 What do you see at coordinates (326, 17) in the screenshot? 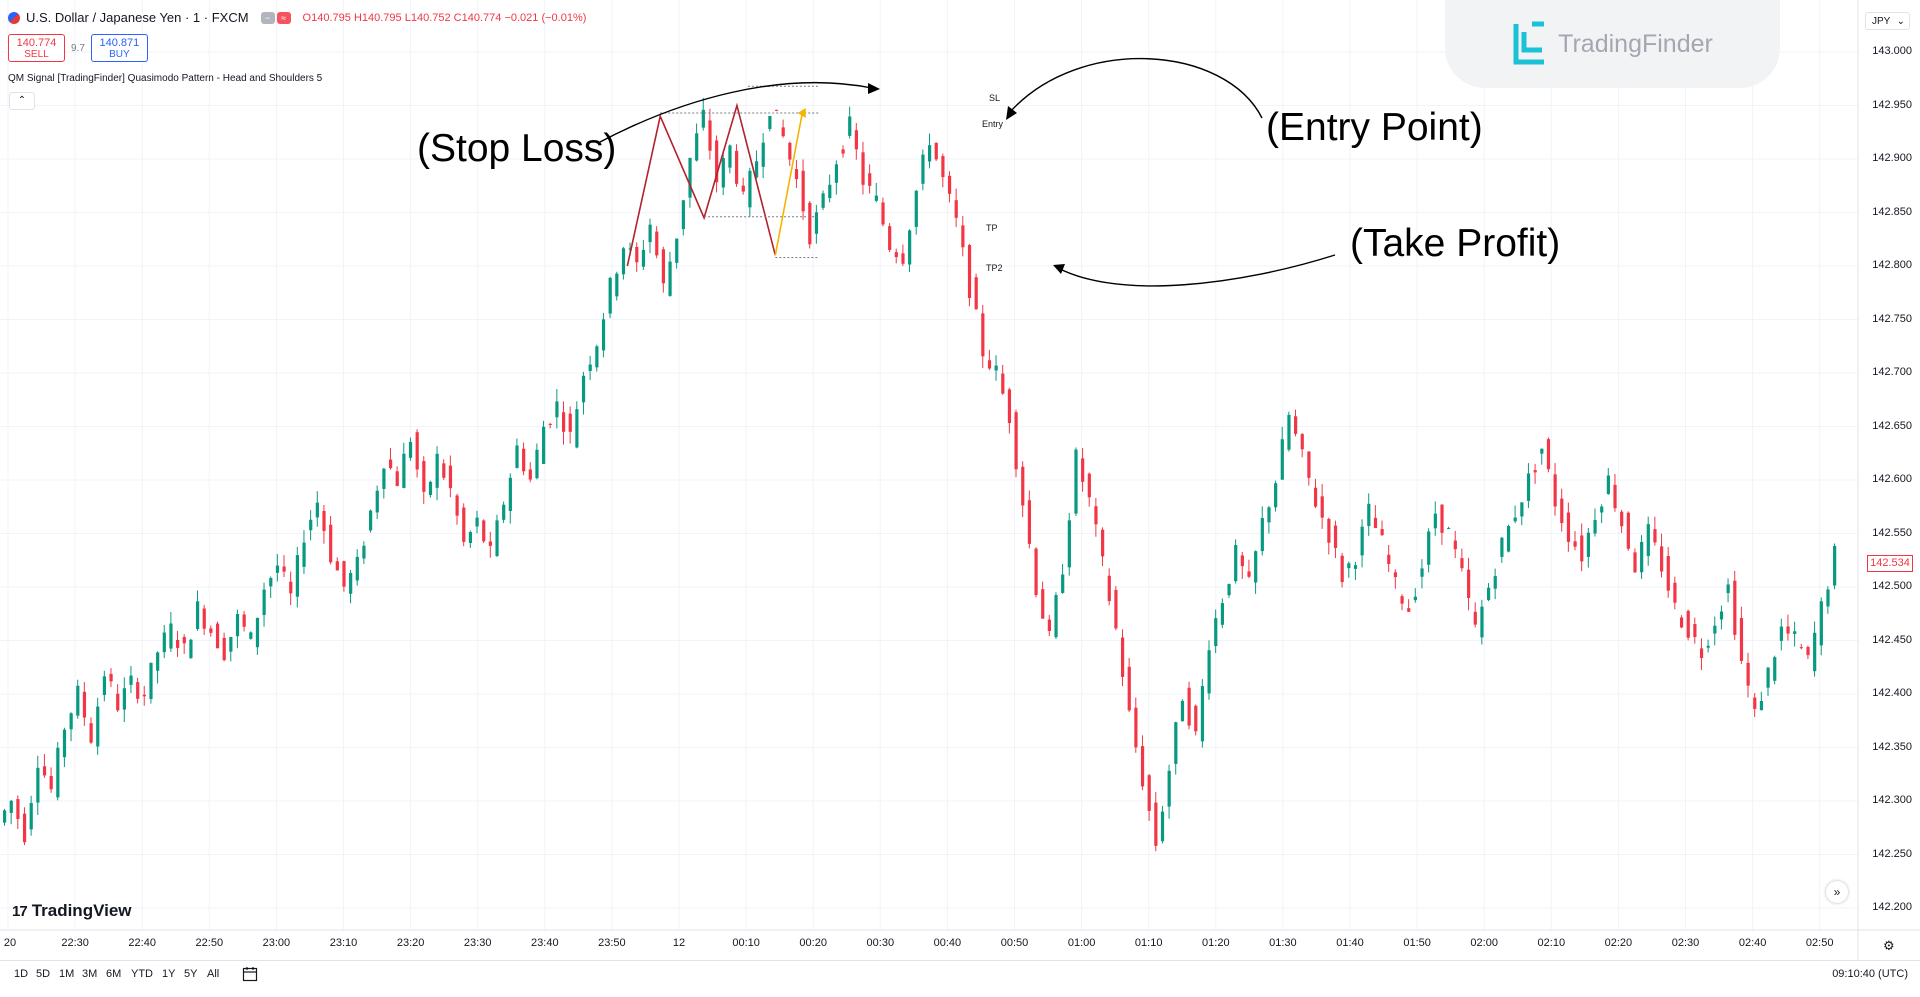
I see `ohlc-open: O140.795` at bounding box center [326, 17].